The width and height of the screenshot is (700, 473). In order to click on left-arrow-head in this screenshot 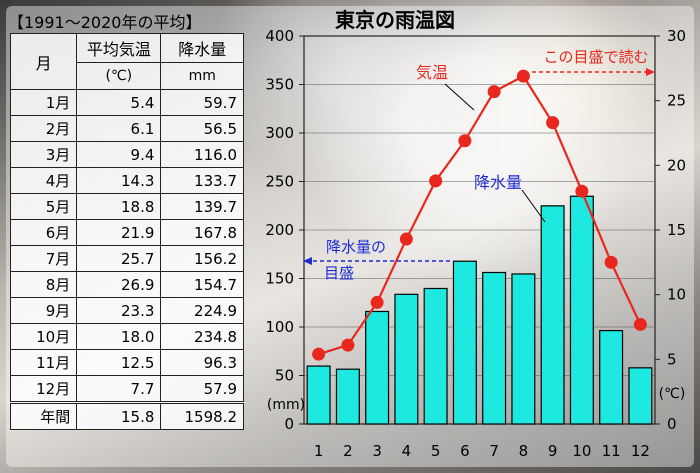, I will do `click(307, 261)`.